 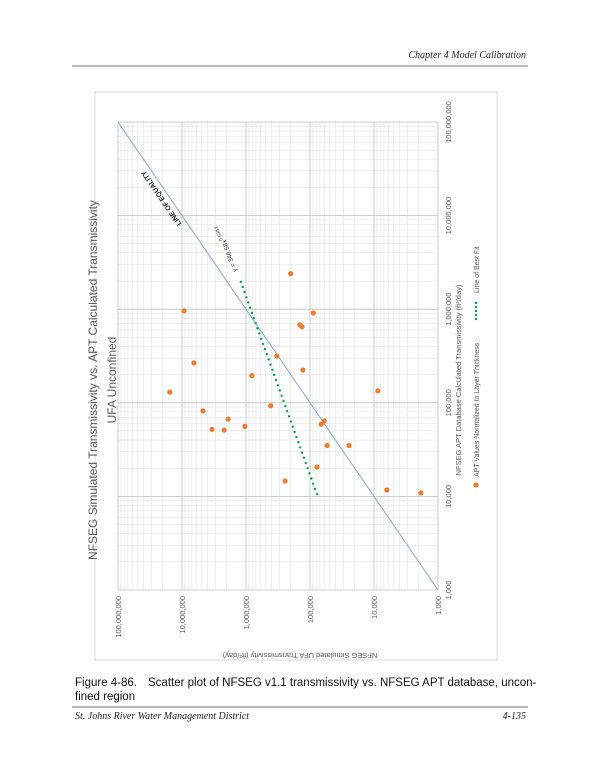 What do you see at coordinates (468, 55) in the screenshot?
I see `header-title: Chapter 4 Model Calibration` at bounding box center [468, 55].